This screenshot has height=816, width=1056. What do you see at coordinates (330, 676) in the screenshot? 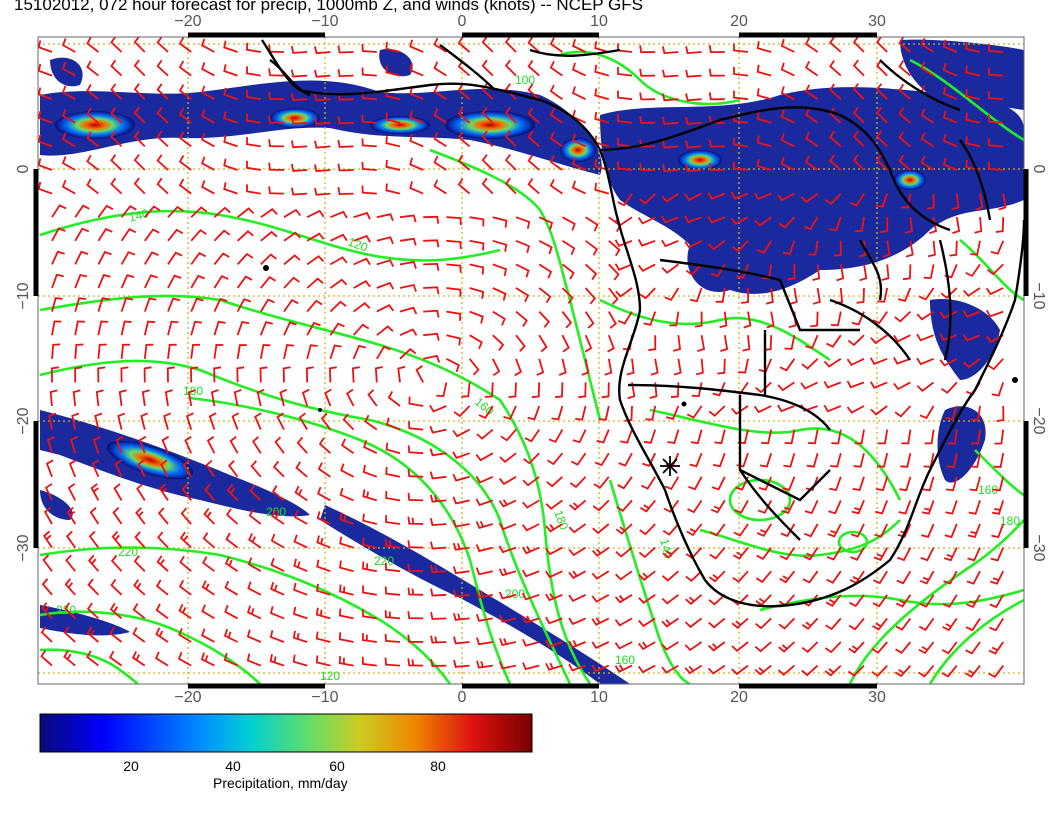
I see `contour-label: 120` at bounding box center [330, 676].